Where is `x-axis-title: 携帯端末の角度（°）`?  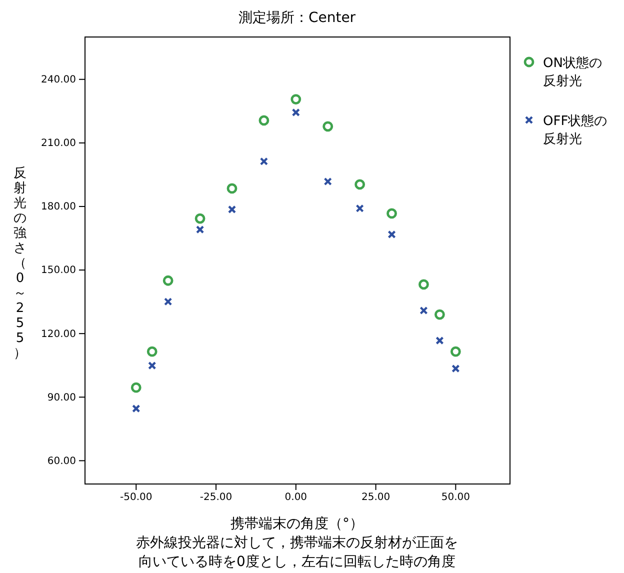
x-axis-title: 携帯端末の角度（°） is located at coordinates (297, 524).